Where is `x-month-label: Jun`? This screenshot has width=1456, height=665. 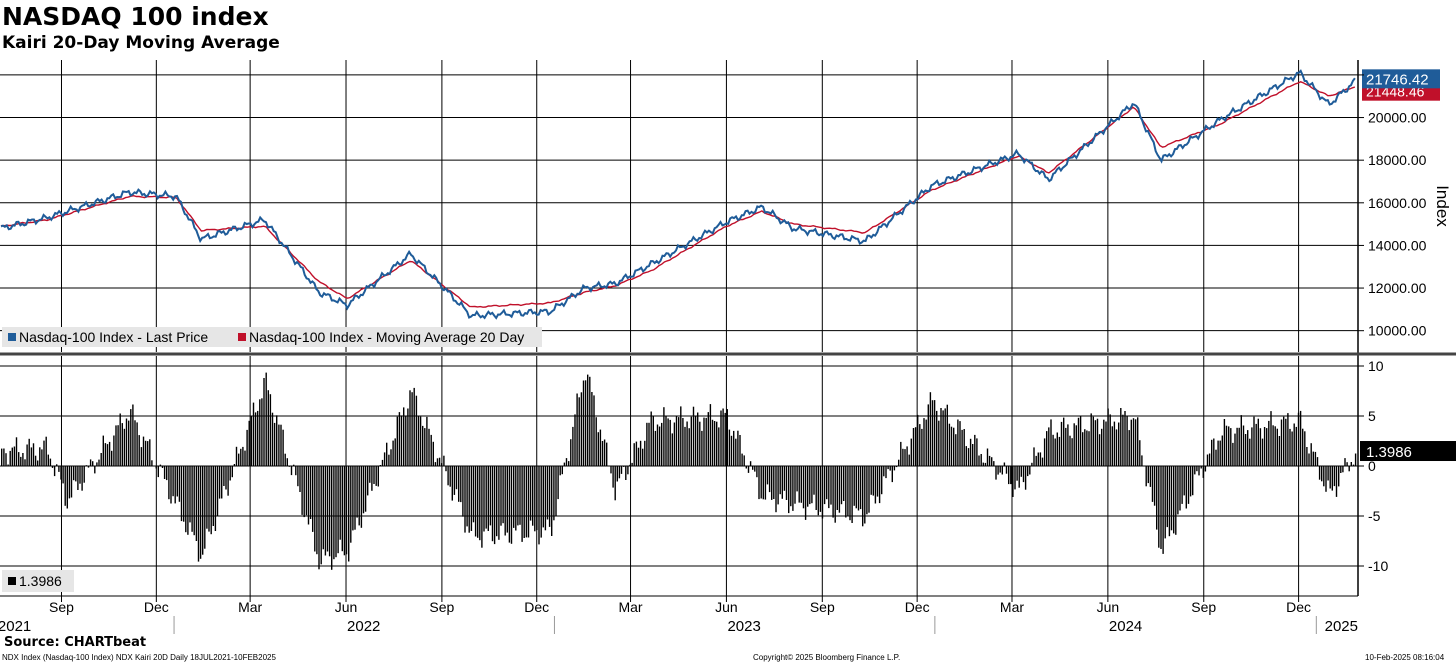
x-month-label: Jun is located at coordinates (346, 607).